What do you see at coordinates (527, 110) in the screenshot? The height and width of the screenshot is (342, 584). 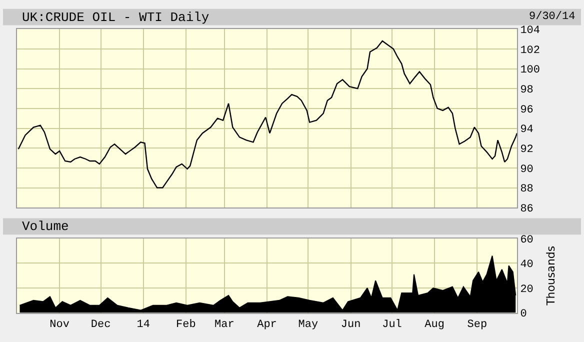 I see `y-tick-label: 96` at bounding box center [527, 110].